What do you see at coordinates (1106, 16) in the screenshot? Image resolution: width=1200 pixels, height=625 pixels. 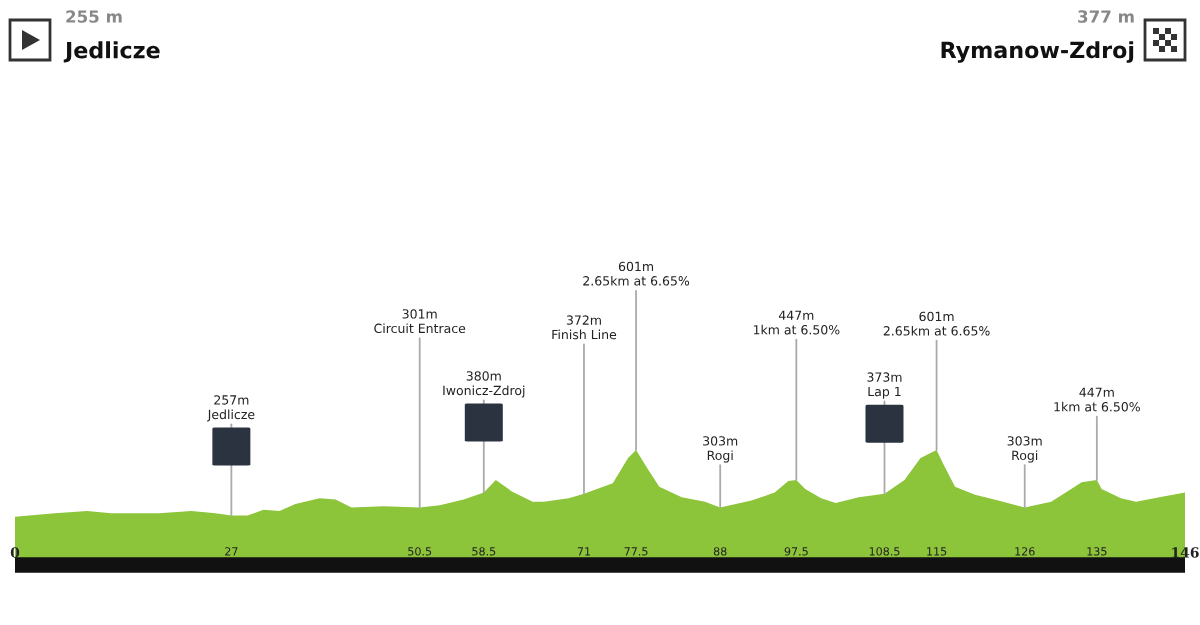 I see `text: 377 m` at bounding box center [1106, 16].